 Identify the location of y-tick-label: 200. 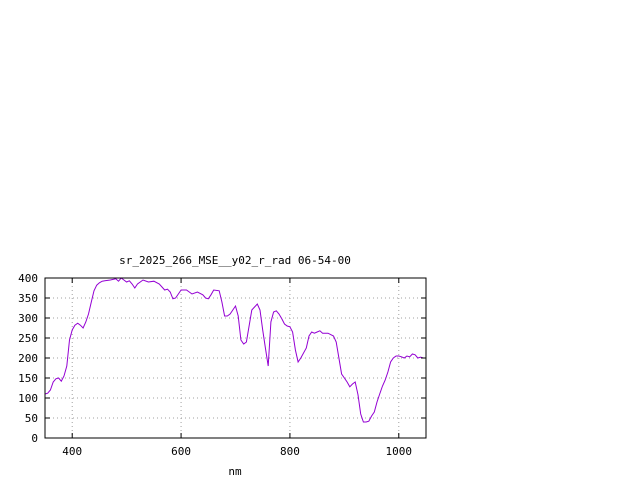
(28, 358).